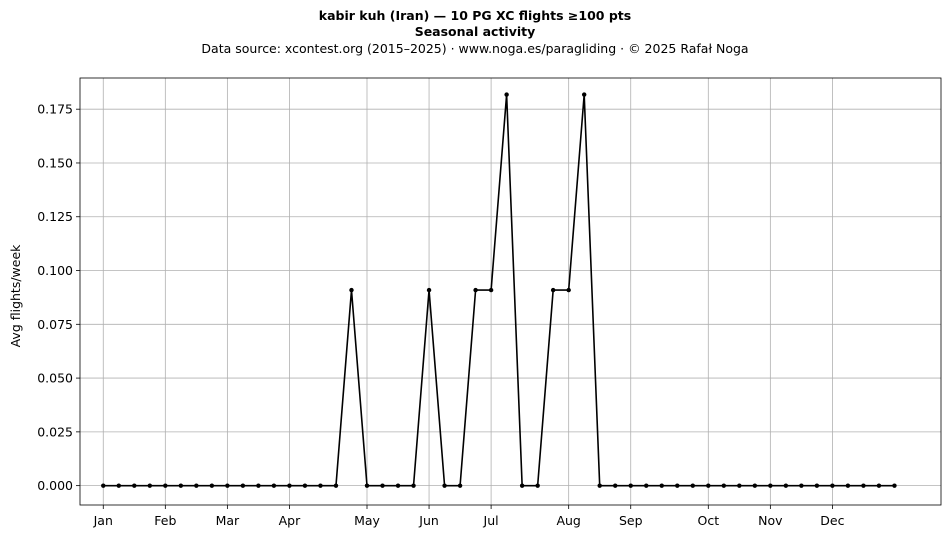 The height and width of the screenshot is (539, 950). What do you see at coordinates (631, 520) in the screenshot?
I see `x-tick-label: Sep` at bounding box center [631, 520].